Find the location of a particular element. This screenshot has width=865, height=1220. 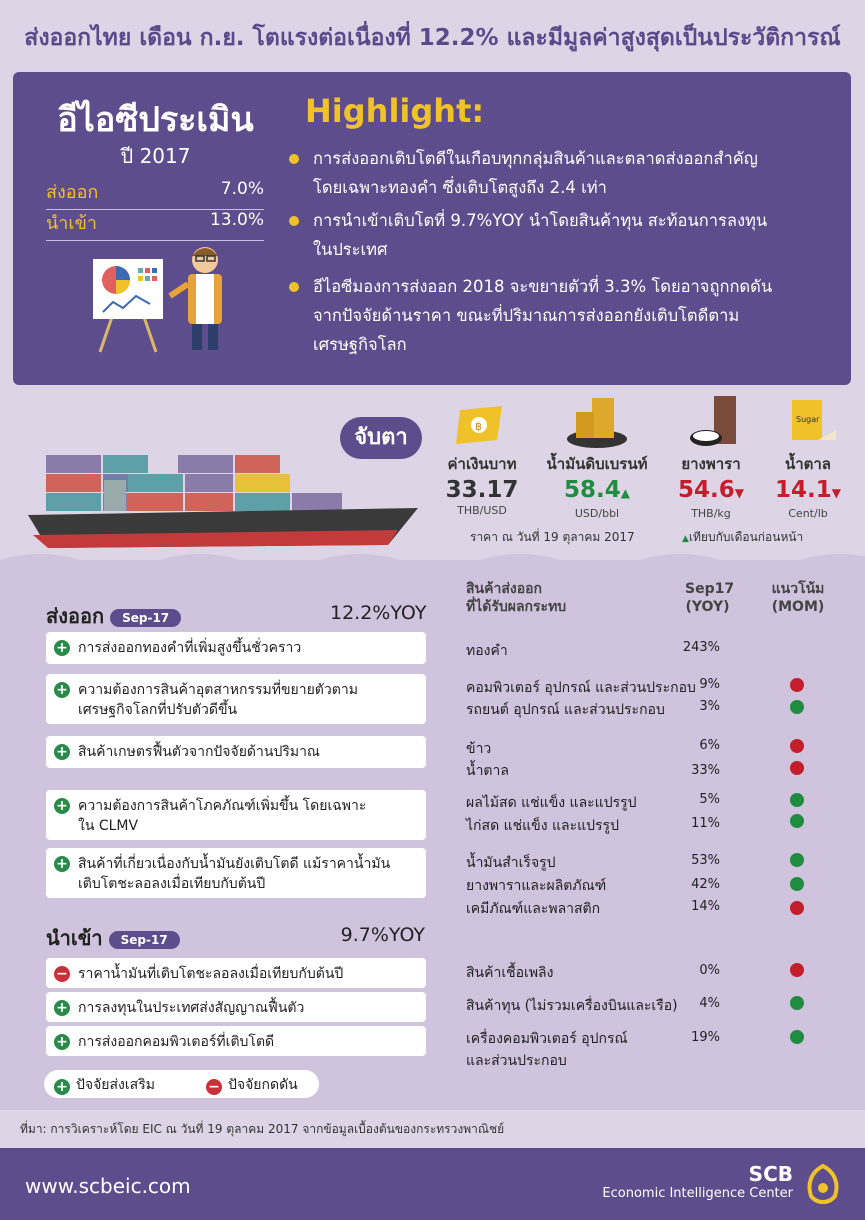

watch-item-baht: ฿ ค่าเงินบาท 33.17 THB/USD is located at coordinates (482, 455).